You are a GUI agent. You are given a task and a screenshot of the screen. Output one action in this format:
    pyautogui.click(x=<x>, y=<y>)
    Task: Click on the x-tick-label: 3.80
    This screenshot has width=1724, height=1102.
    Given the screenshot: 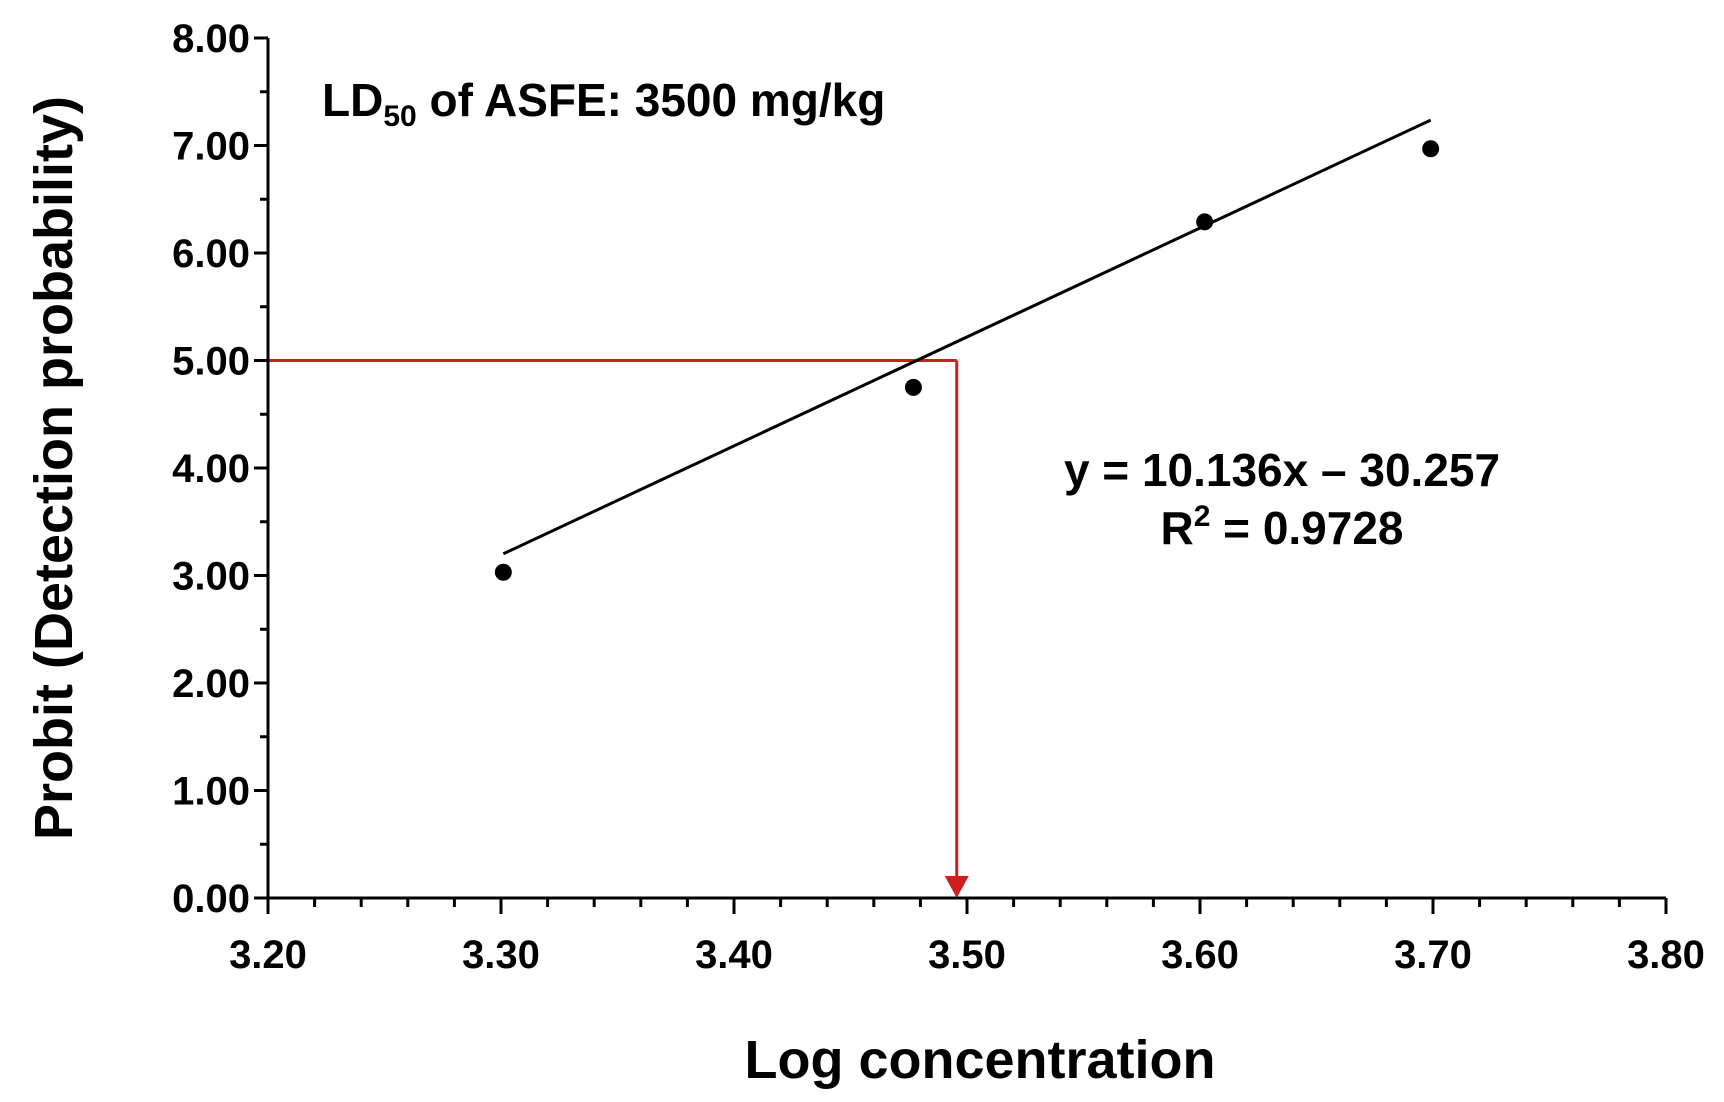 What is the action you would take?
    pyautogui.click(x=1666, y=955)
    